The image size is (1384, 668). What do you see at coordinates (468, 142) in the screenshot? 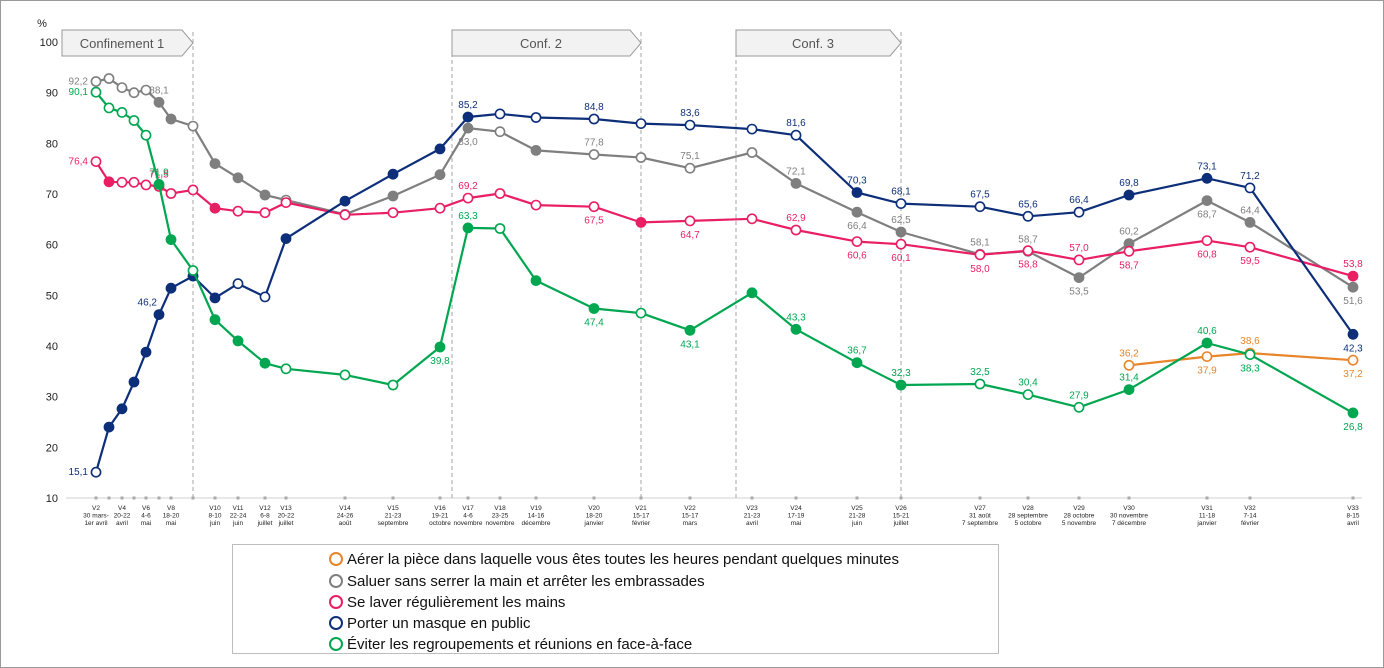
I see `data-label: 83,0` at bounding box center [468, 142].